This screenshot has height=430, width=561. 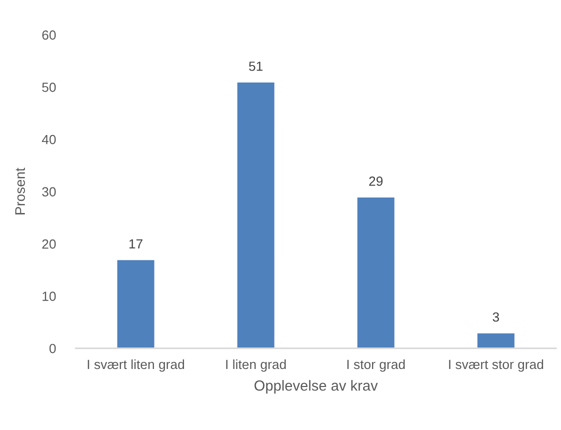 I want to click on x-tick-label: I stor grad, so click(x=376, y=365).